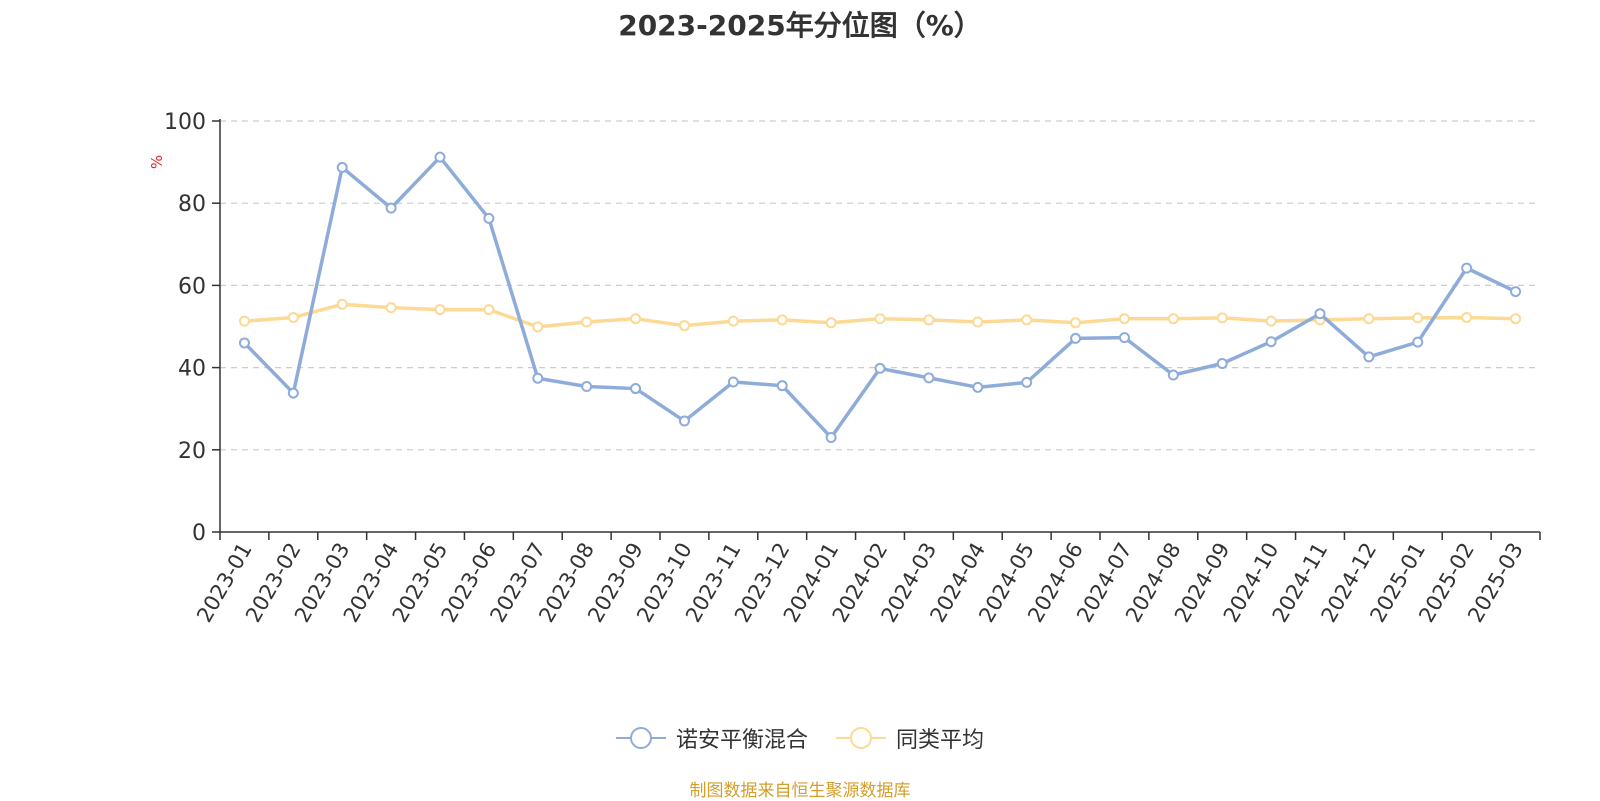 This screenshot has width=1600, height=801. What do you see at coordinates (800, 25) in the screenshot?
I see `chart-title: 2023-2025年分位图（%）` at bounding box center [800, 25].